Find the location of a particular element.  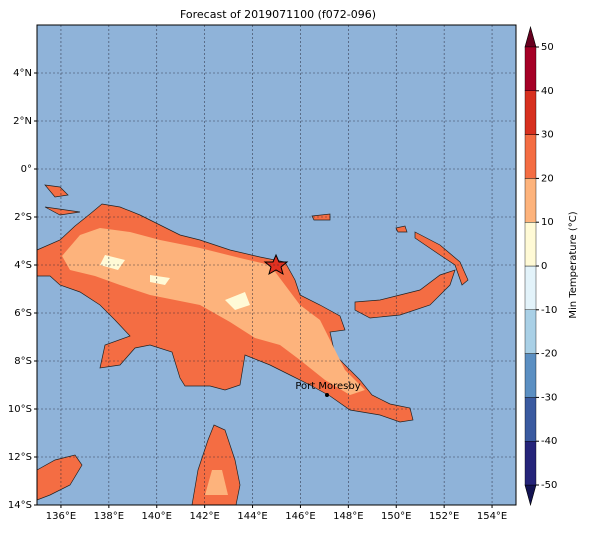

city-marker is located at coordinates (327, 395).